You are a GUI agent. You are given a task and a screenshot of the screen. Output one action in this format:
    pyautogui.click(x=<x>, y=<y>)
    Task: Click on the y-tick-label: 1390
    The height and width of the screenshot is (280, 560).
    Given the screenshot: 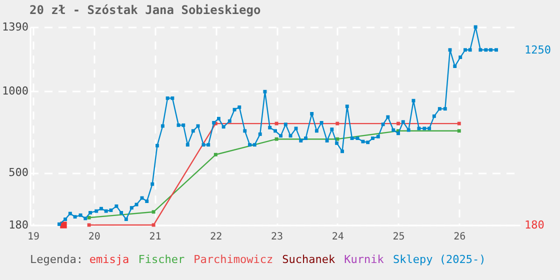 What is the action you would take?
    pyautogui.click(x=15, y=27)
    